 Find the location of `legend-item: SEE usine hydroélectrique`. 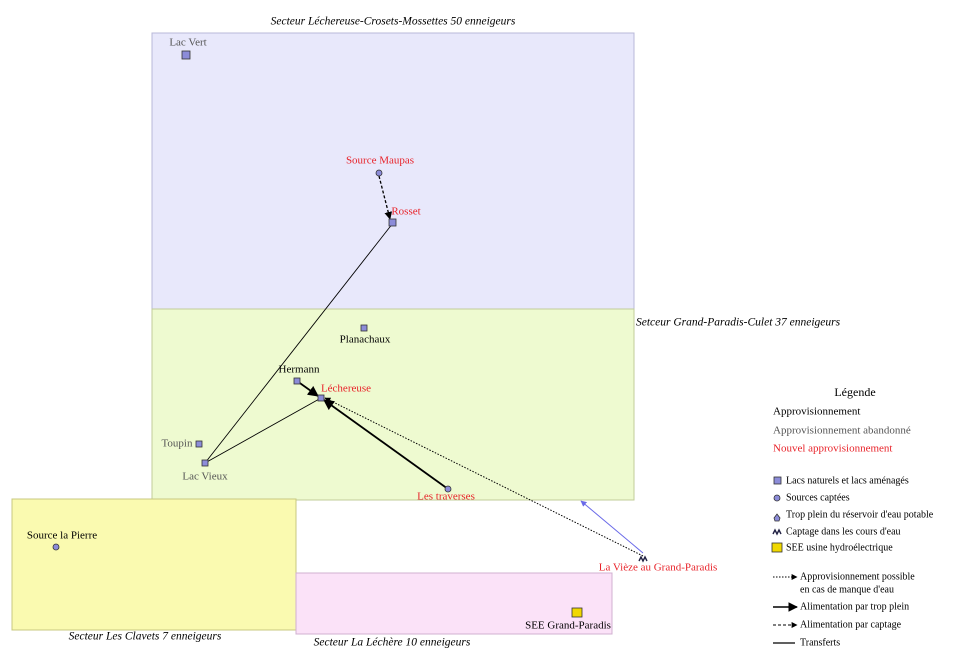

legend-item: SEE usine hydroélectrique is located at coordinates (839, 547).